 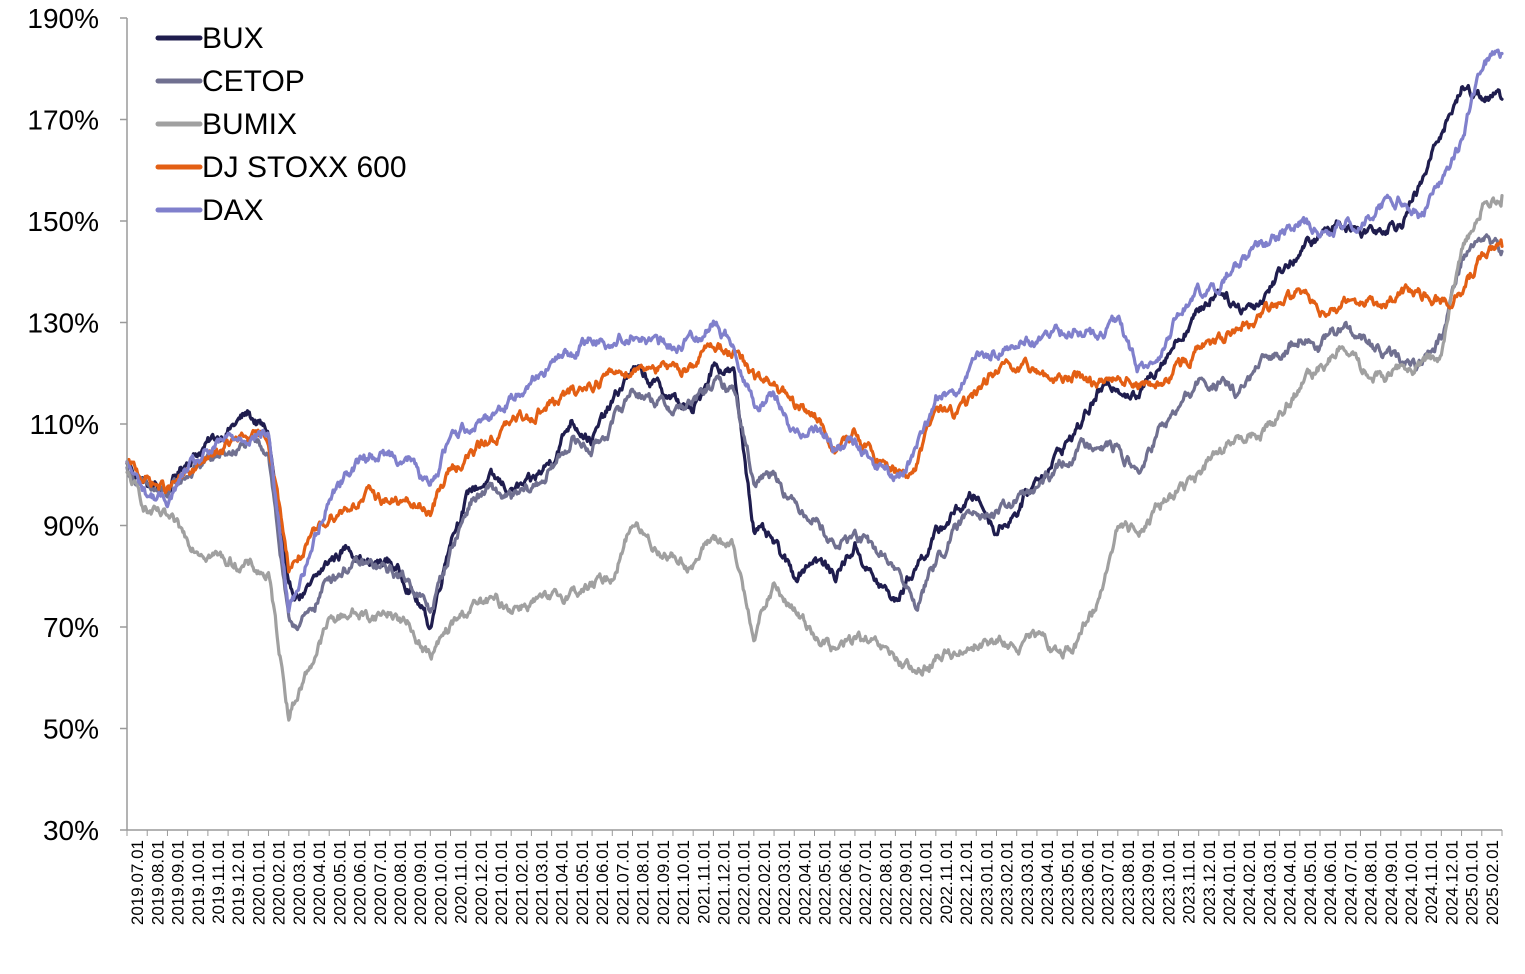 What do you see at coordinates (279, 882) in the screenshot?
I see `x-tick-label: 2020.02.01` at bounding box center [279, 882].